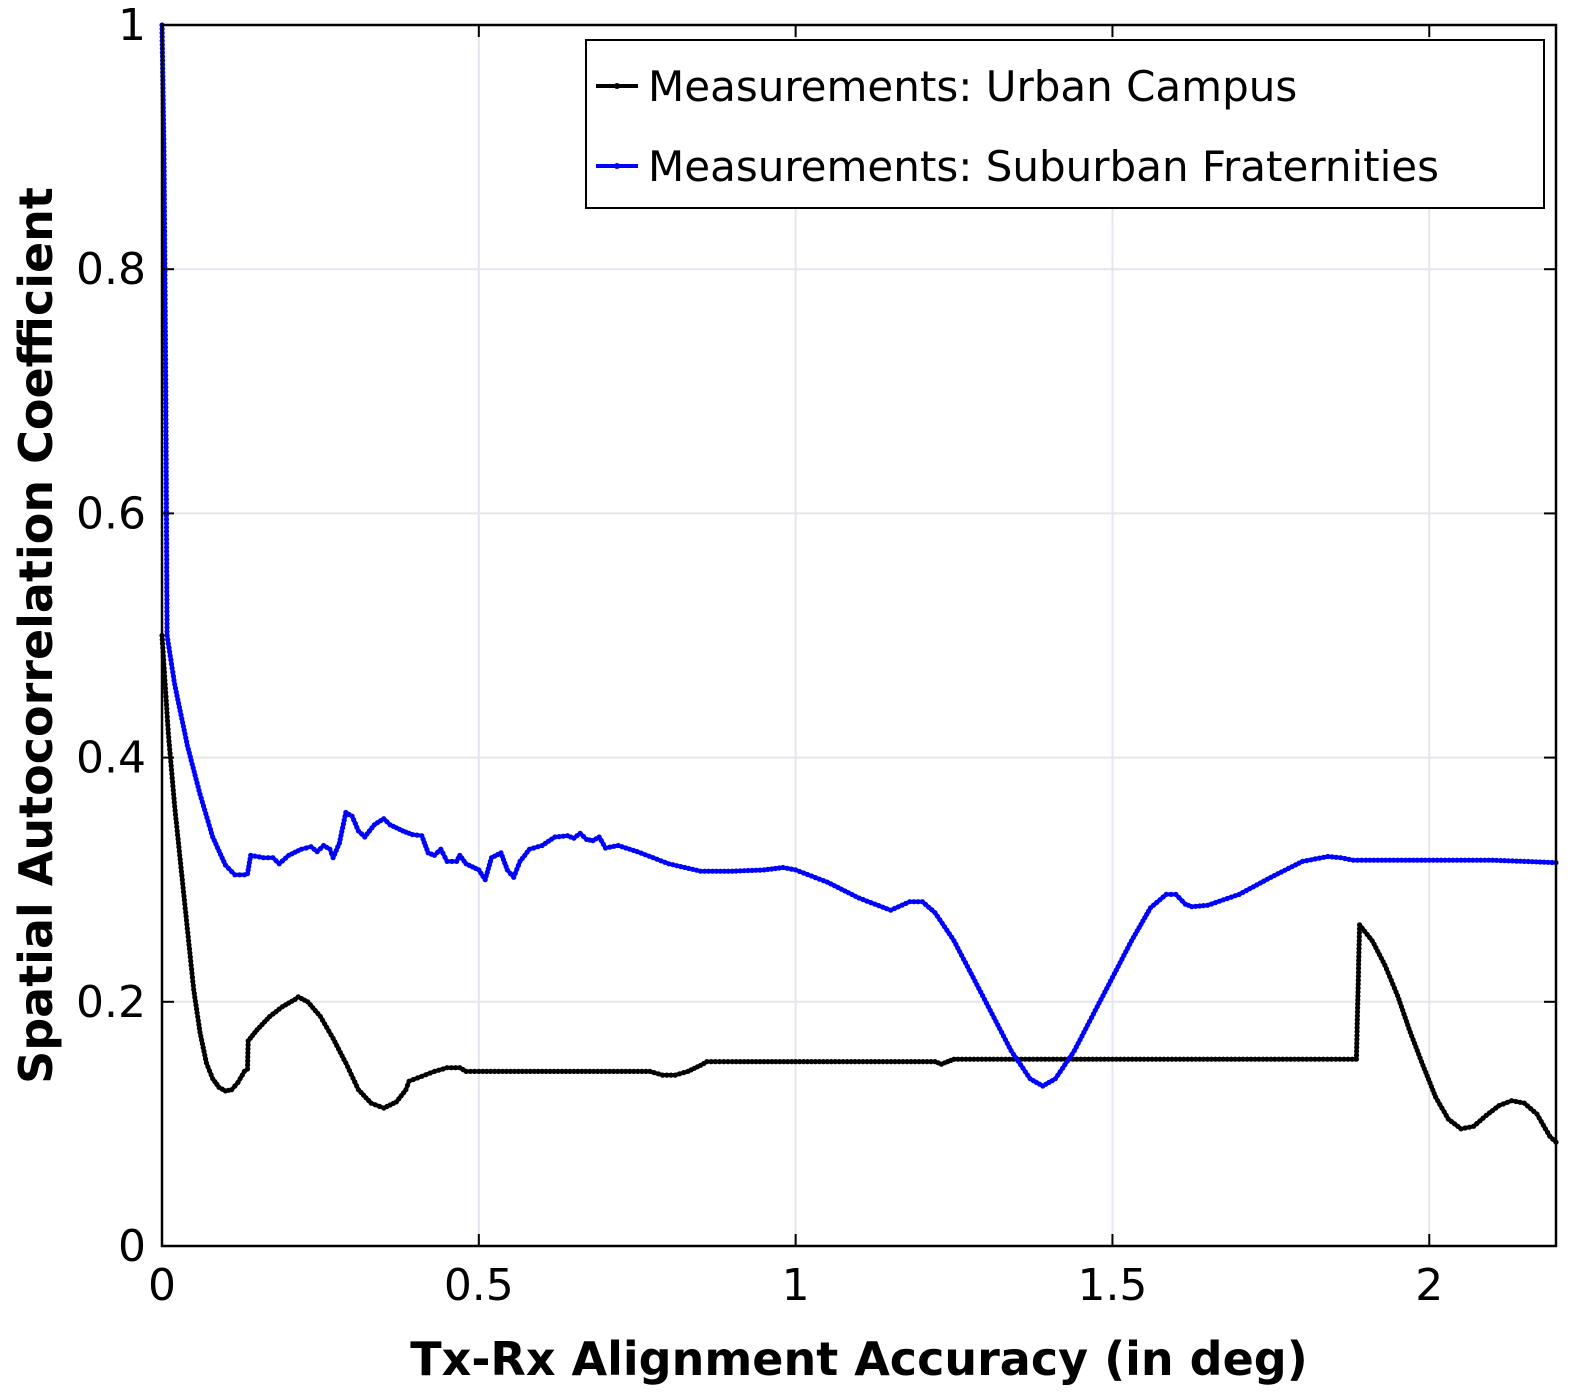 Image resolution: width=1573 pixels, height=1393 pixels. I want to click on y-axis-title: Spatial Autocorrelation Coefficient, so click(36, 635).